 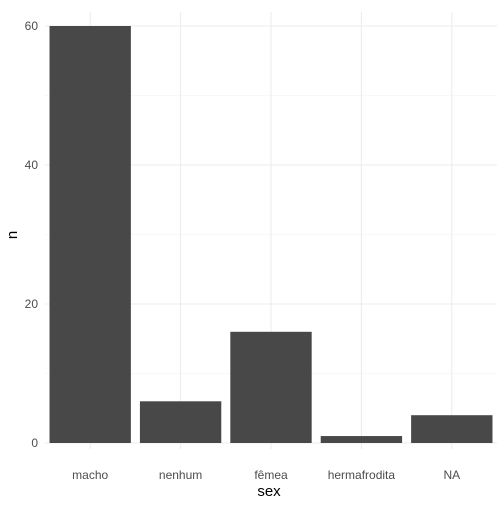 I want to click on x-tick-label: NA, so click(x=451, y=475).